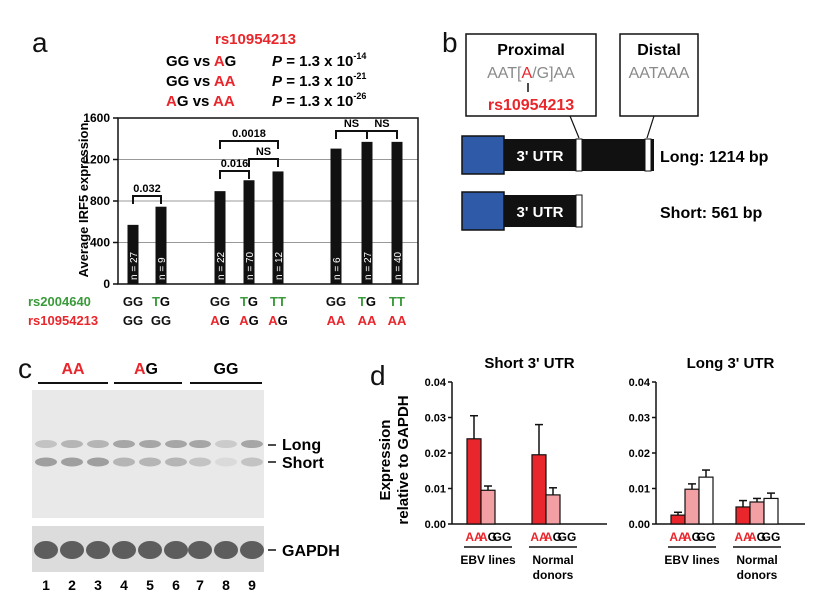 Image resolution: width=813 pixels, height=611 pixels. Describe the element at coordinates (336, 301) in the screenshot. I see `genotype-rs2004640: GG` at that location.